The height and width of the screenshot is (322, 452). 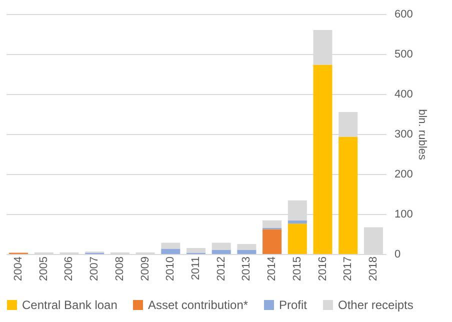 I want to click on x-tick-label: 2010, so click(x=170, y=268).